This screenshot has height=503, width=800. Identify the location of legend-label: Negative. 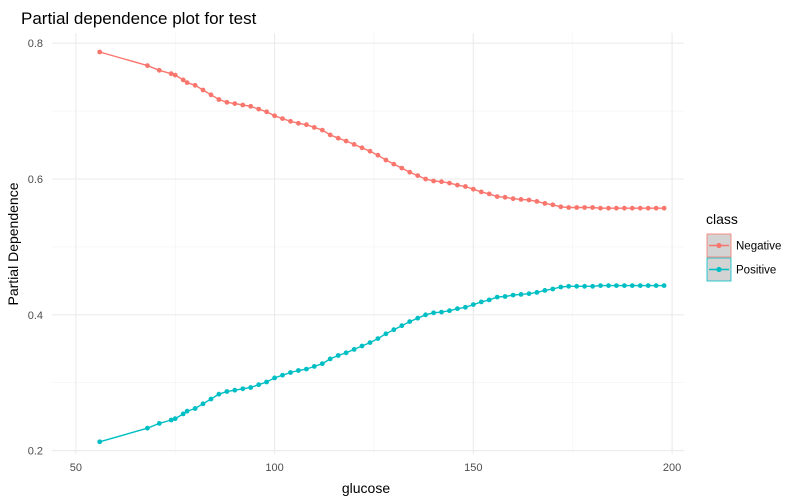
(758, 247).